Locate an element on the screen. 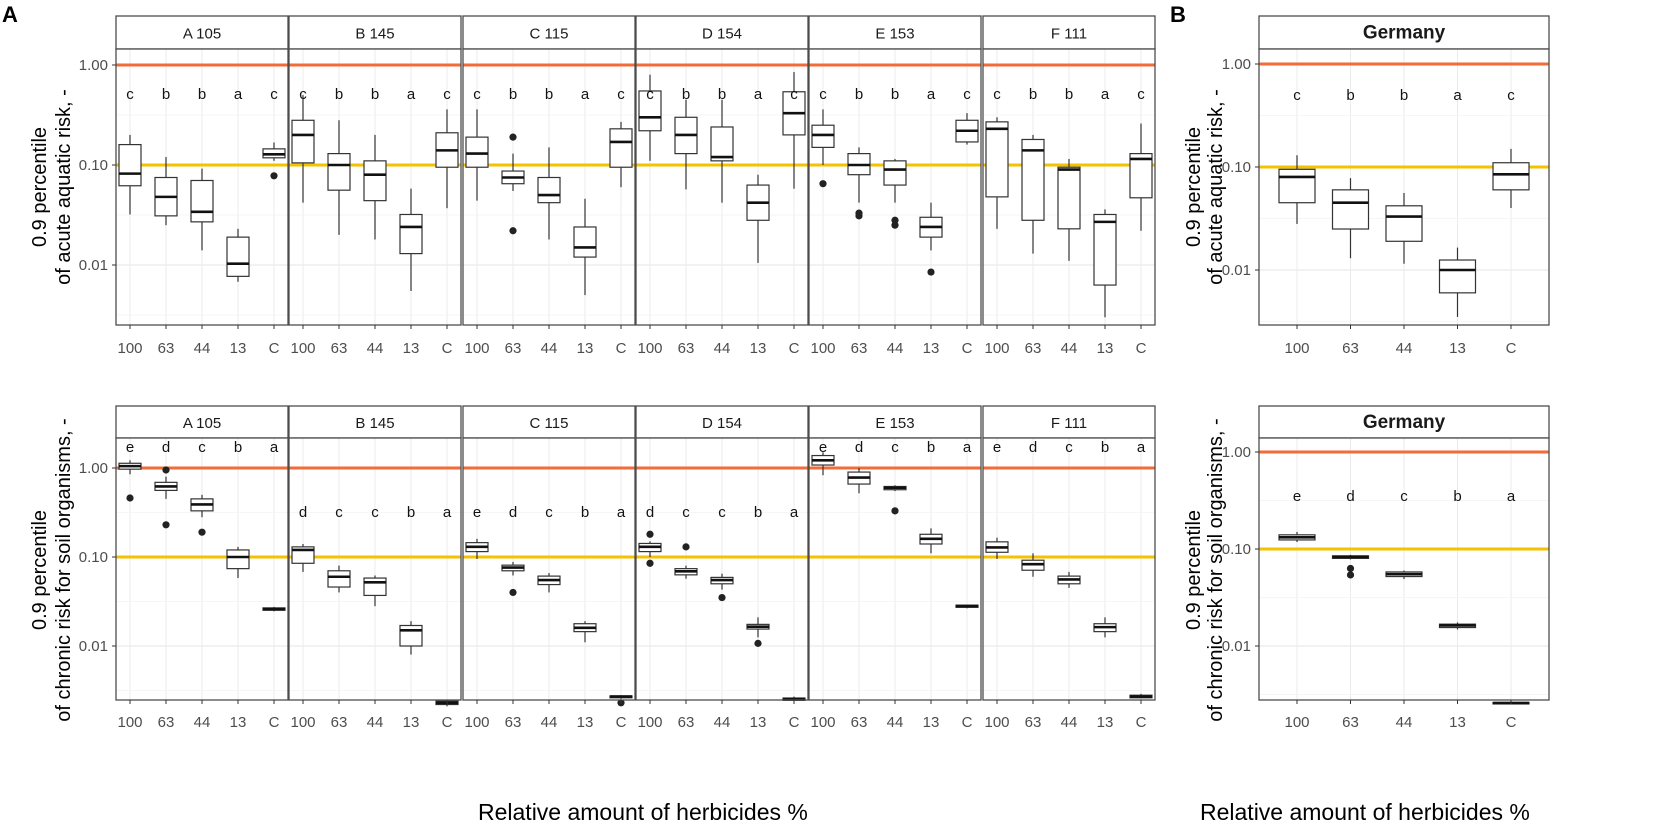  facet-strip-label: C 115 is located at coordinates (549, 423).